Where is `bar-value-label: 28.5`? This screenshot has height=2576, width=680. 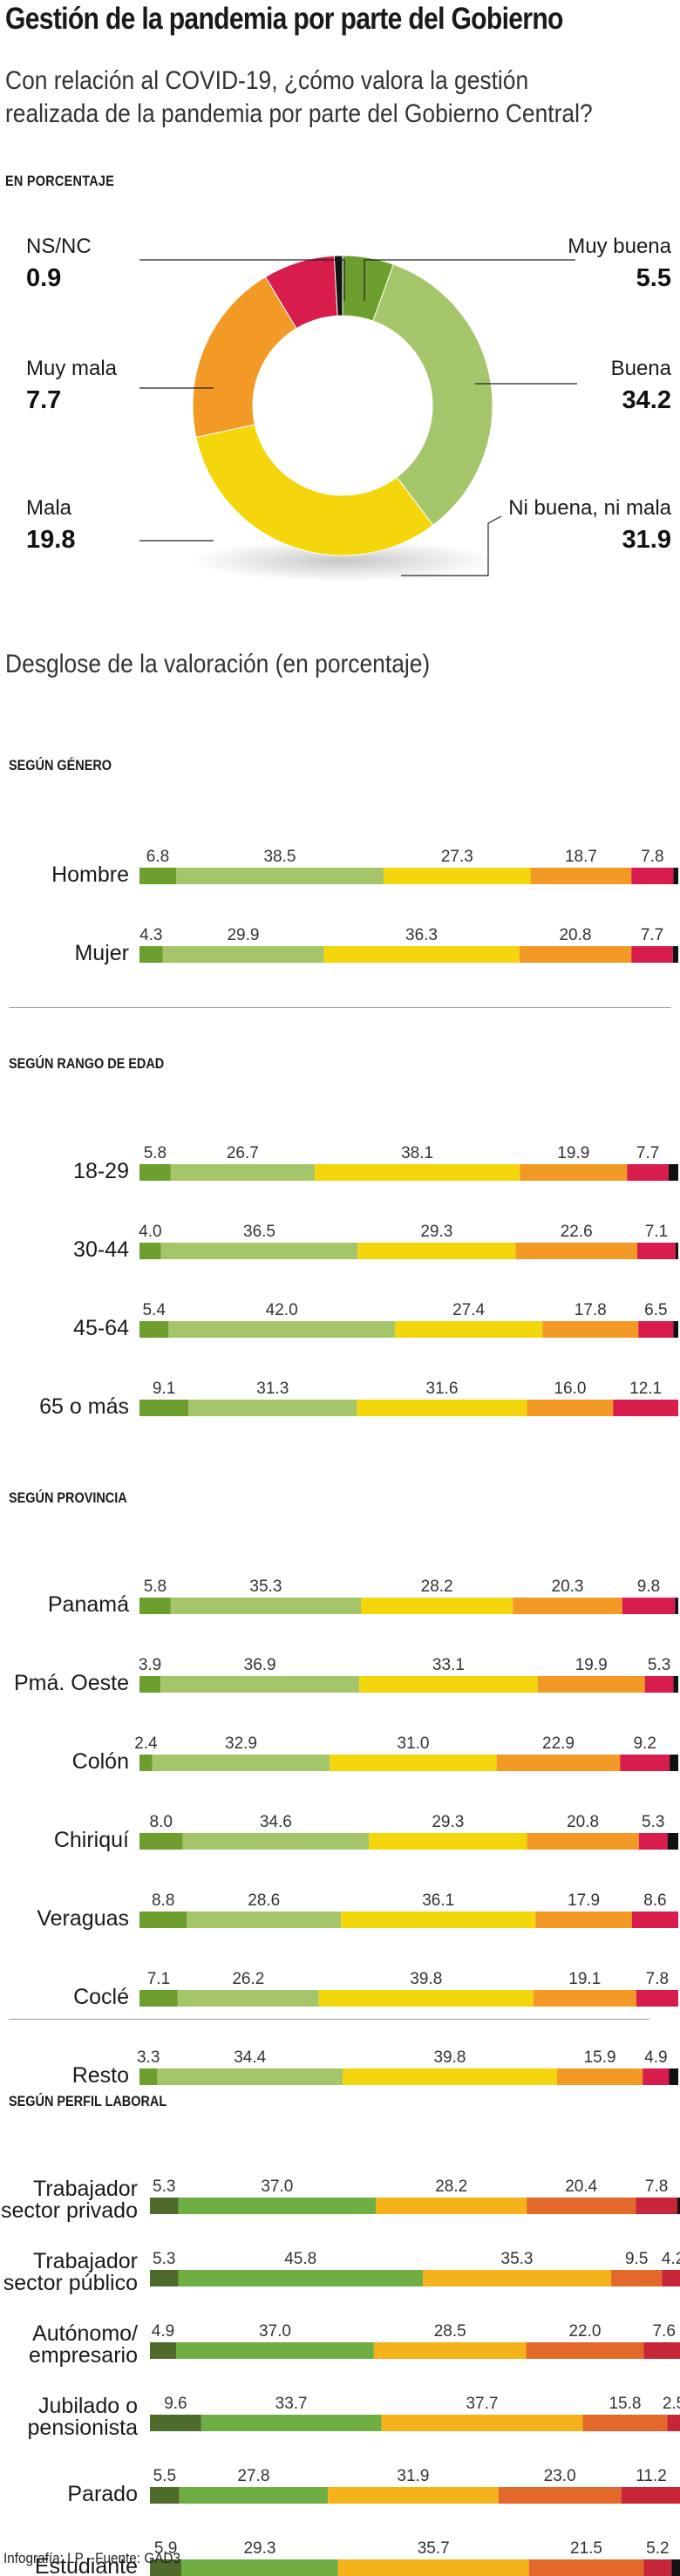
bar-value-label: 28.5 is located at coordinates (450, 2332).